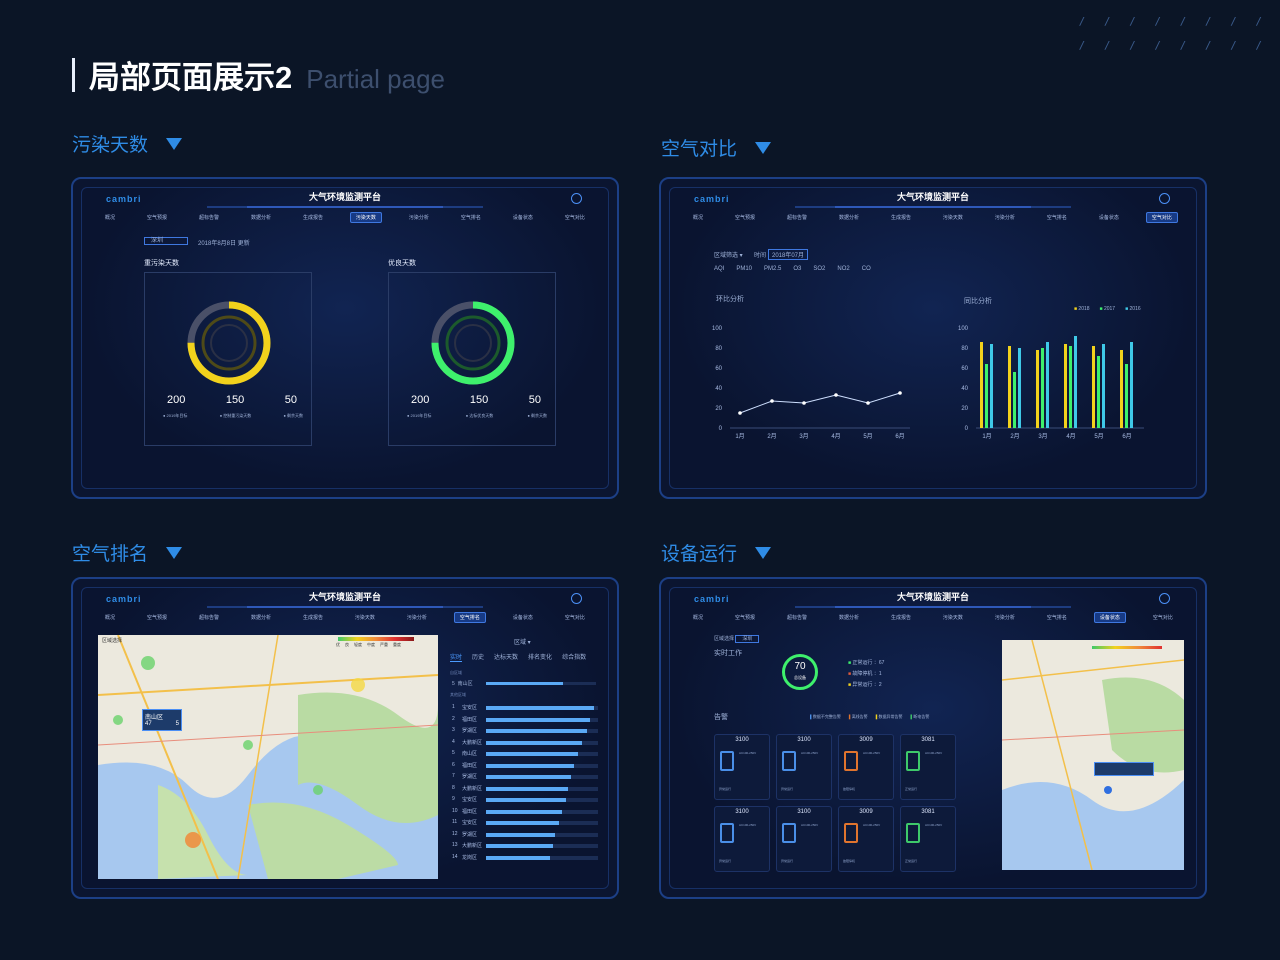 This screenshot has height=960, width=1280. Describe the element at coordinates (866, 812) in the screenshot. I see `device-id: 3009` at that location.